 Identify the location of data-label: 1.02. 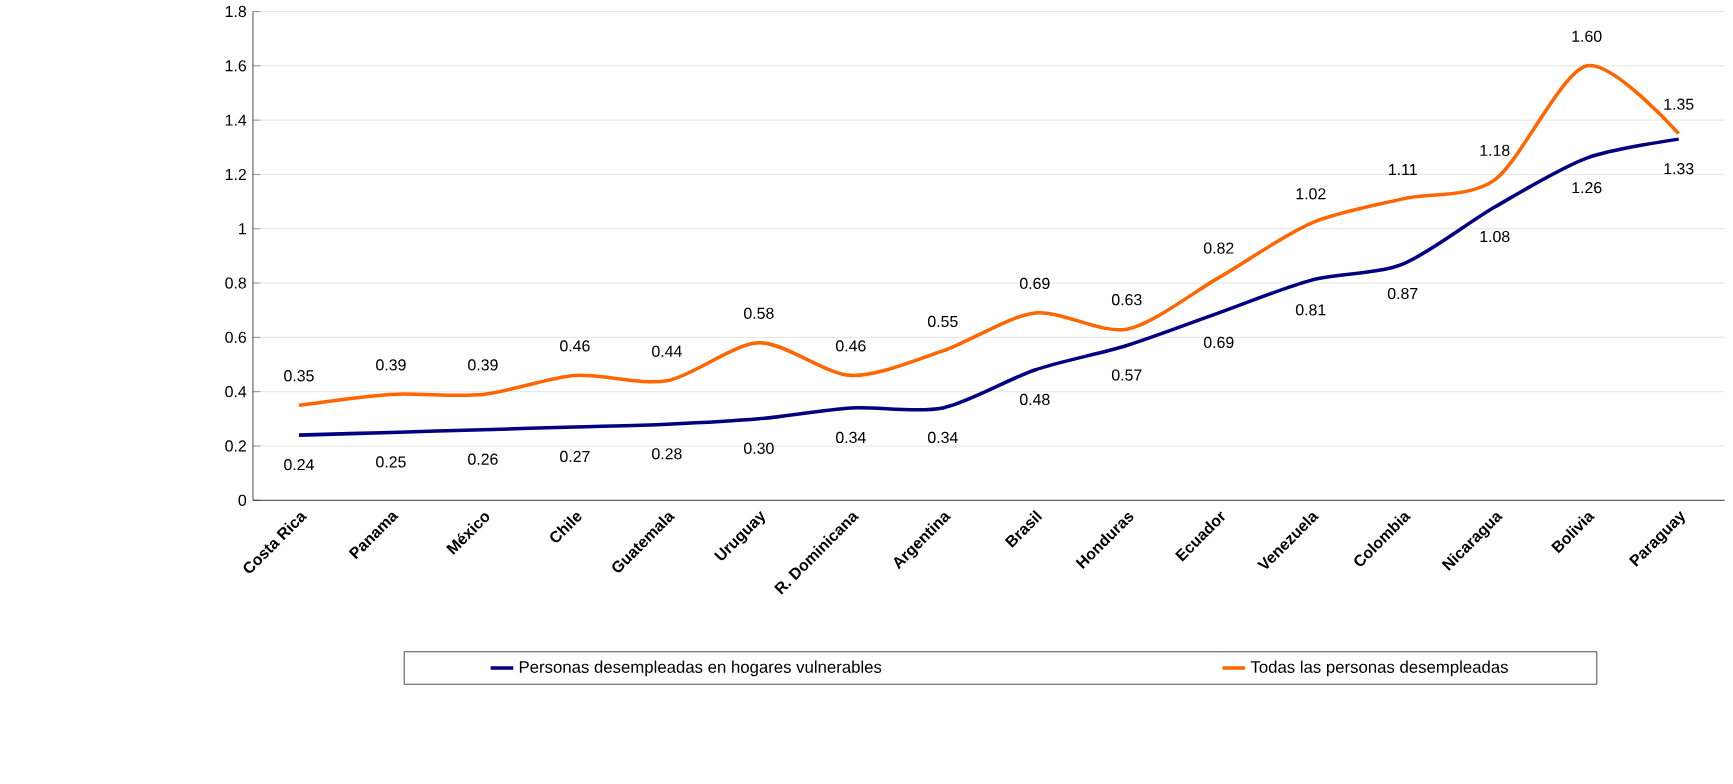
(1311, 194).